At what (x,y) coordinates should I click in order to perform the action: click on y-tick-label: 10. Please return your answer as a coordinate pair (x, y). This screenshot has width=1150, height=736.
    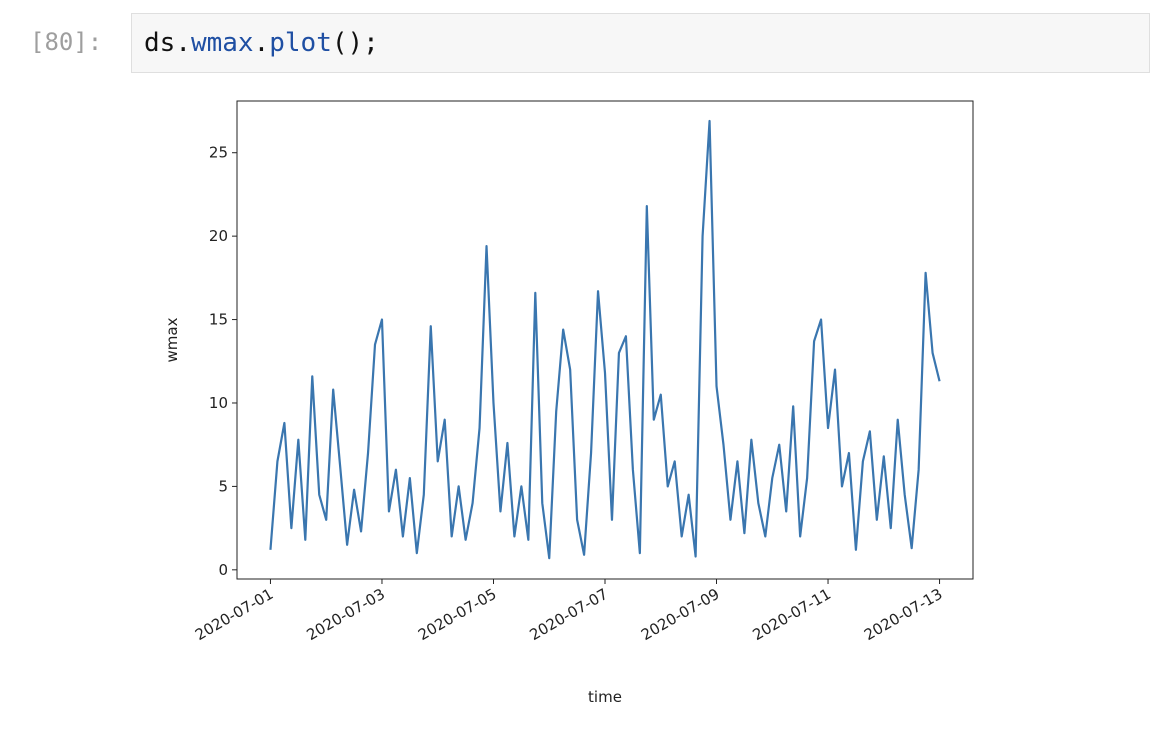
    Looking at the image, I should click on (218, 403).